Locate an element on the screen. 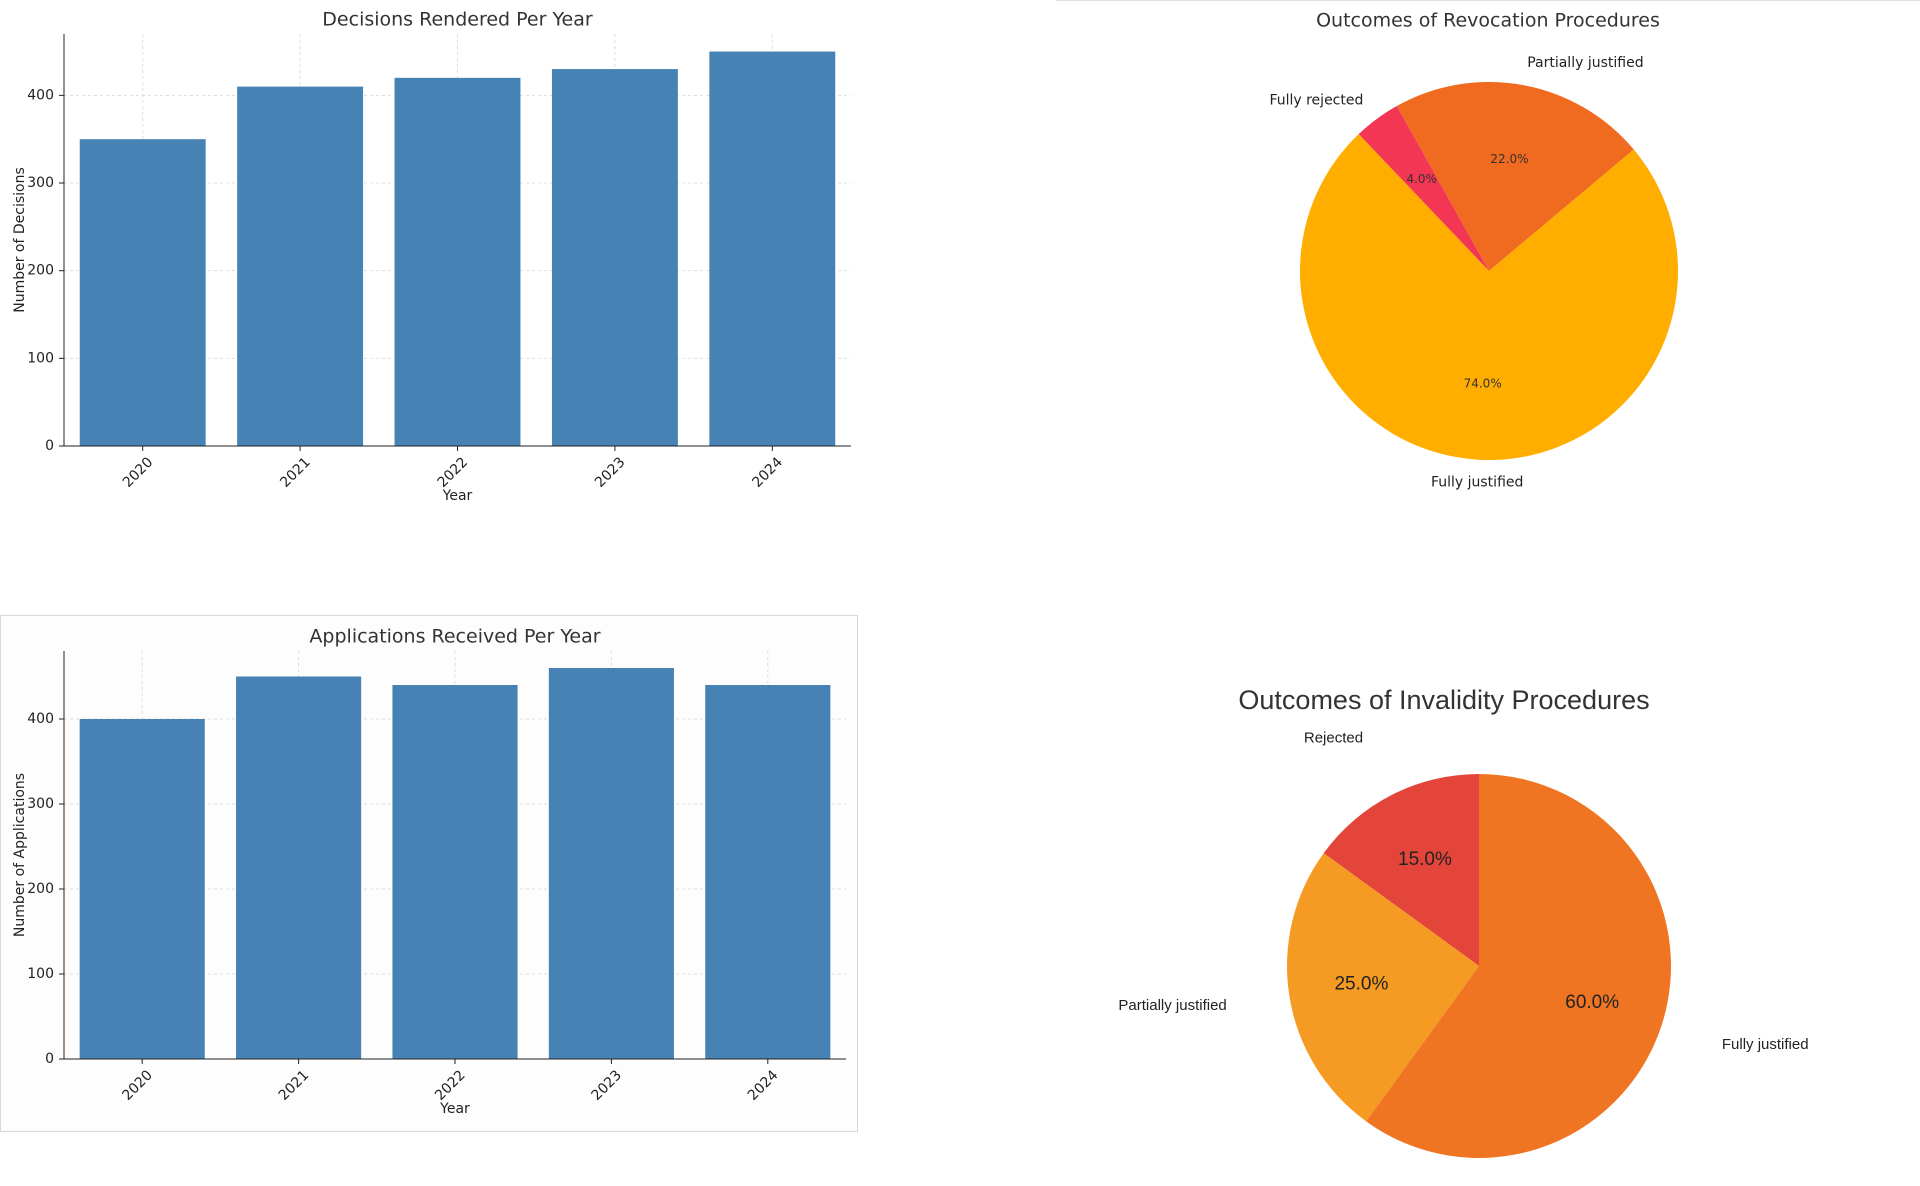 Image resolution: width=1920 pixels, height=1186 pixels. x-tick-label: 2022 is located at coordinates (453, 472).